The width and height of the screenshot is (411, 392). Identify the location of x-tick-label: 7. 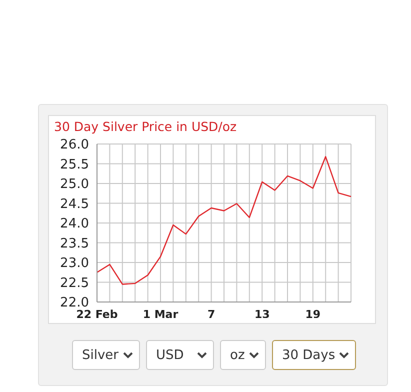
(211, 314).